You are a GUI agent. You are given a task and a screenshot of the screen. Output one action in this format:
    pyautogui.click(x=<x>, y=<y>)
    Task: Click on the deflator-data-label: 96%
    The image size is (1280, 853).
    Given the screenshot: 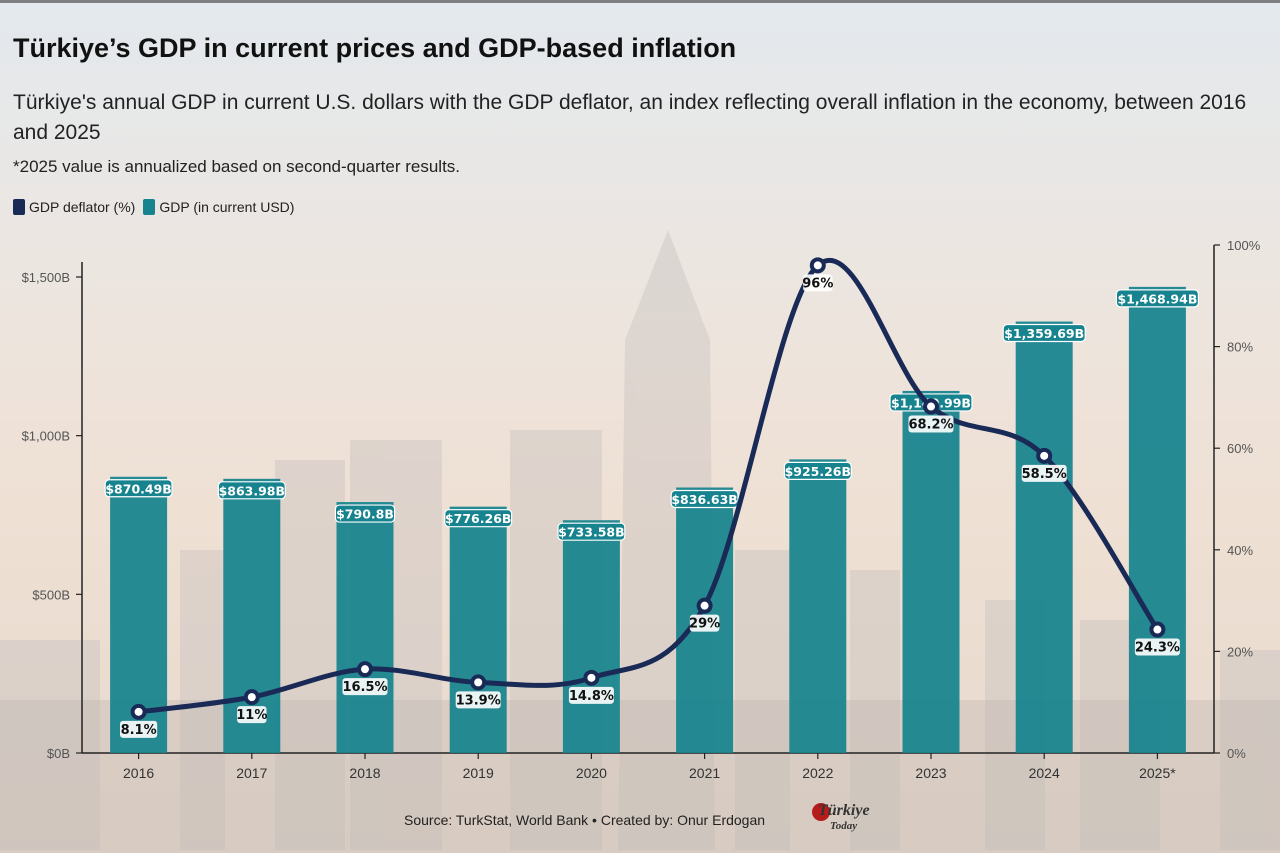 What is the action you would take?
    pyautogui.click(x=817, y=283)
    